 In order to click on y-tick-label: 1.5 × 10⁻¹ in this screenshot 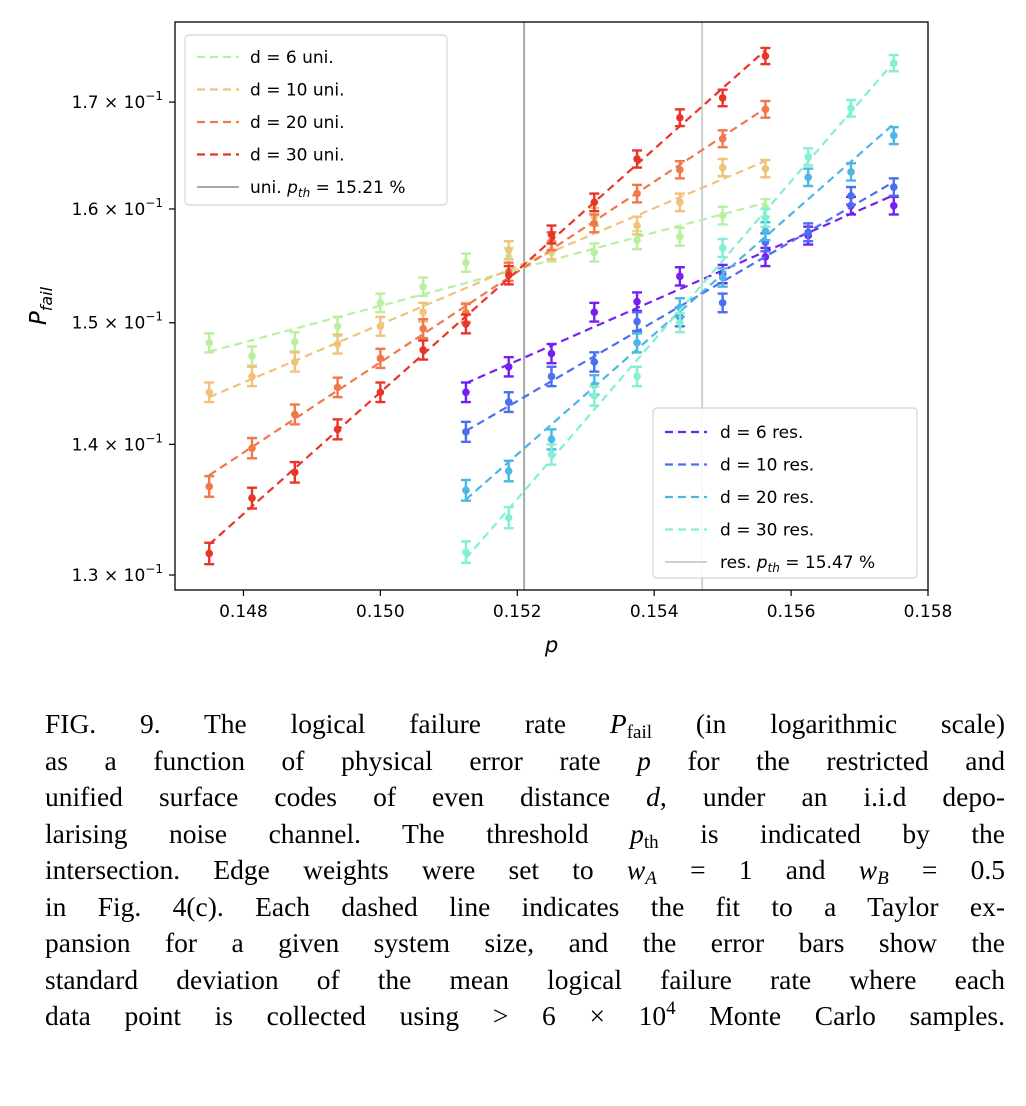, I will do `click(117, 322)`.